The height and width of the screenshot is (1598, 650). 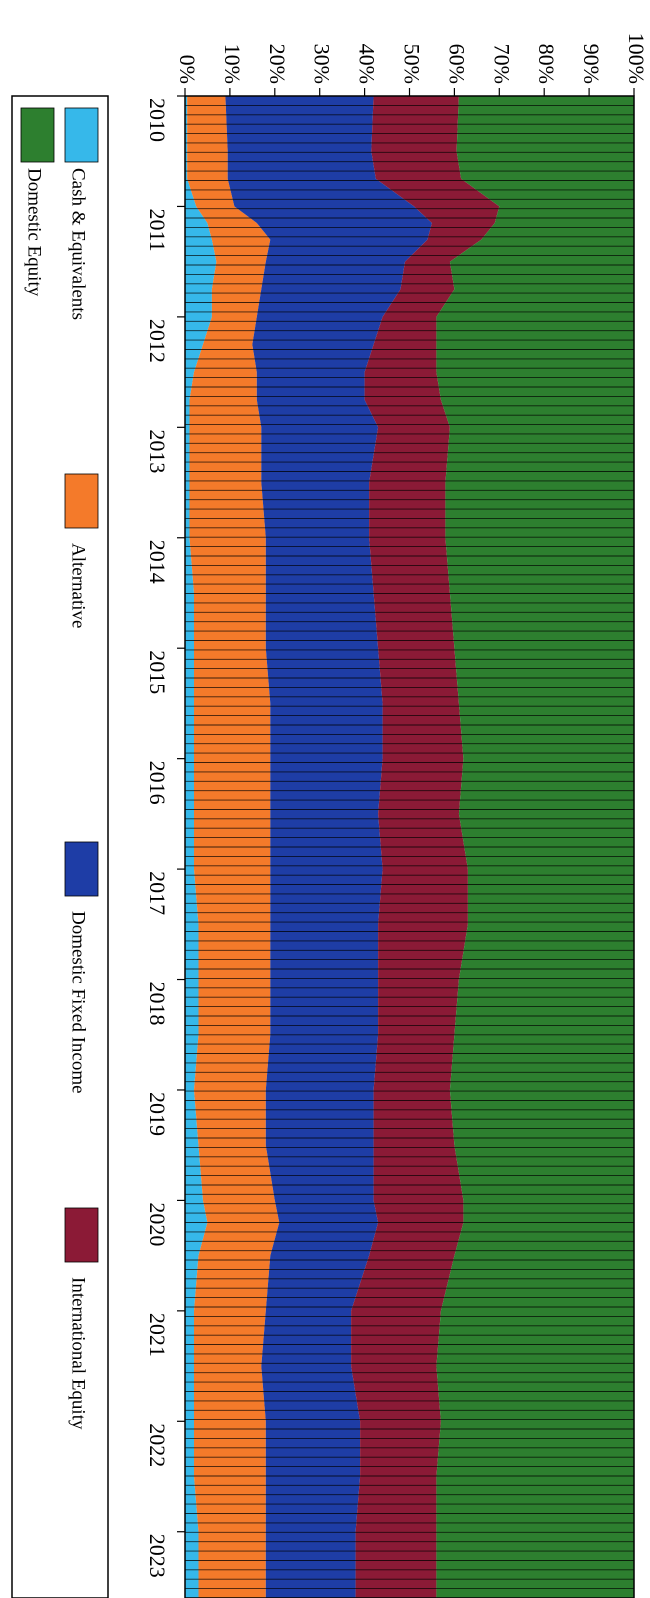 What do you see at coordinates (37, 135) in the screenshot?
I see `legend-swatch-domestic-equity` at bounding box center [37, 135].